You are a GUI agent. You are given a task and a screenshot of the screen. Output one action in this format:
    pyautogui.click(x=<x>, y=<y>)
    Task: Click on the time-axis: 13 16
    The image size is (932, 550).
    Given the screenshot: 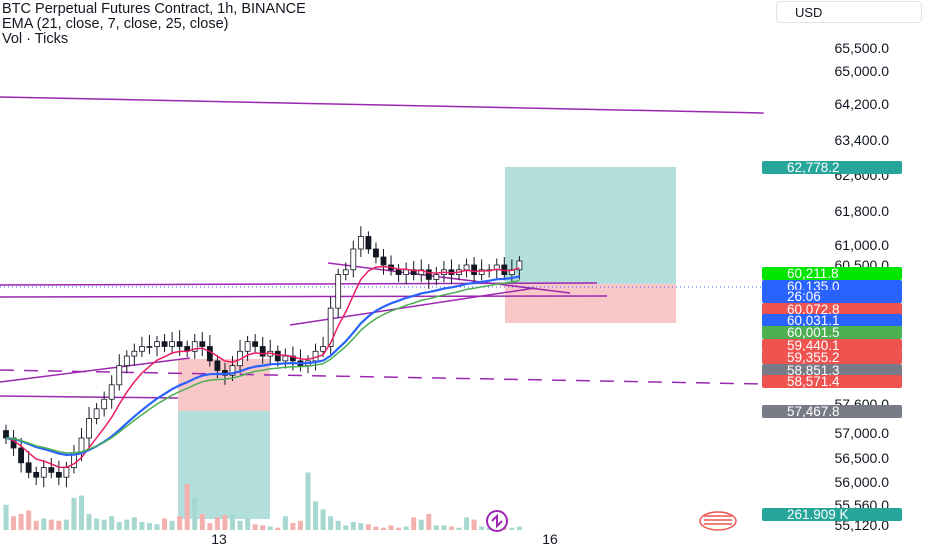 What is the action you would take?
    pyautogui.click(x=384, y=539)
    